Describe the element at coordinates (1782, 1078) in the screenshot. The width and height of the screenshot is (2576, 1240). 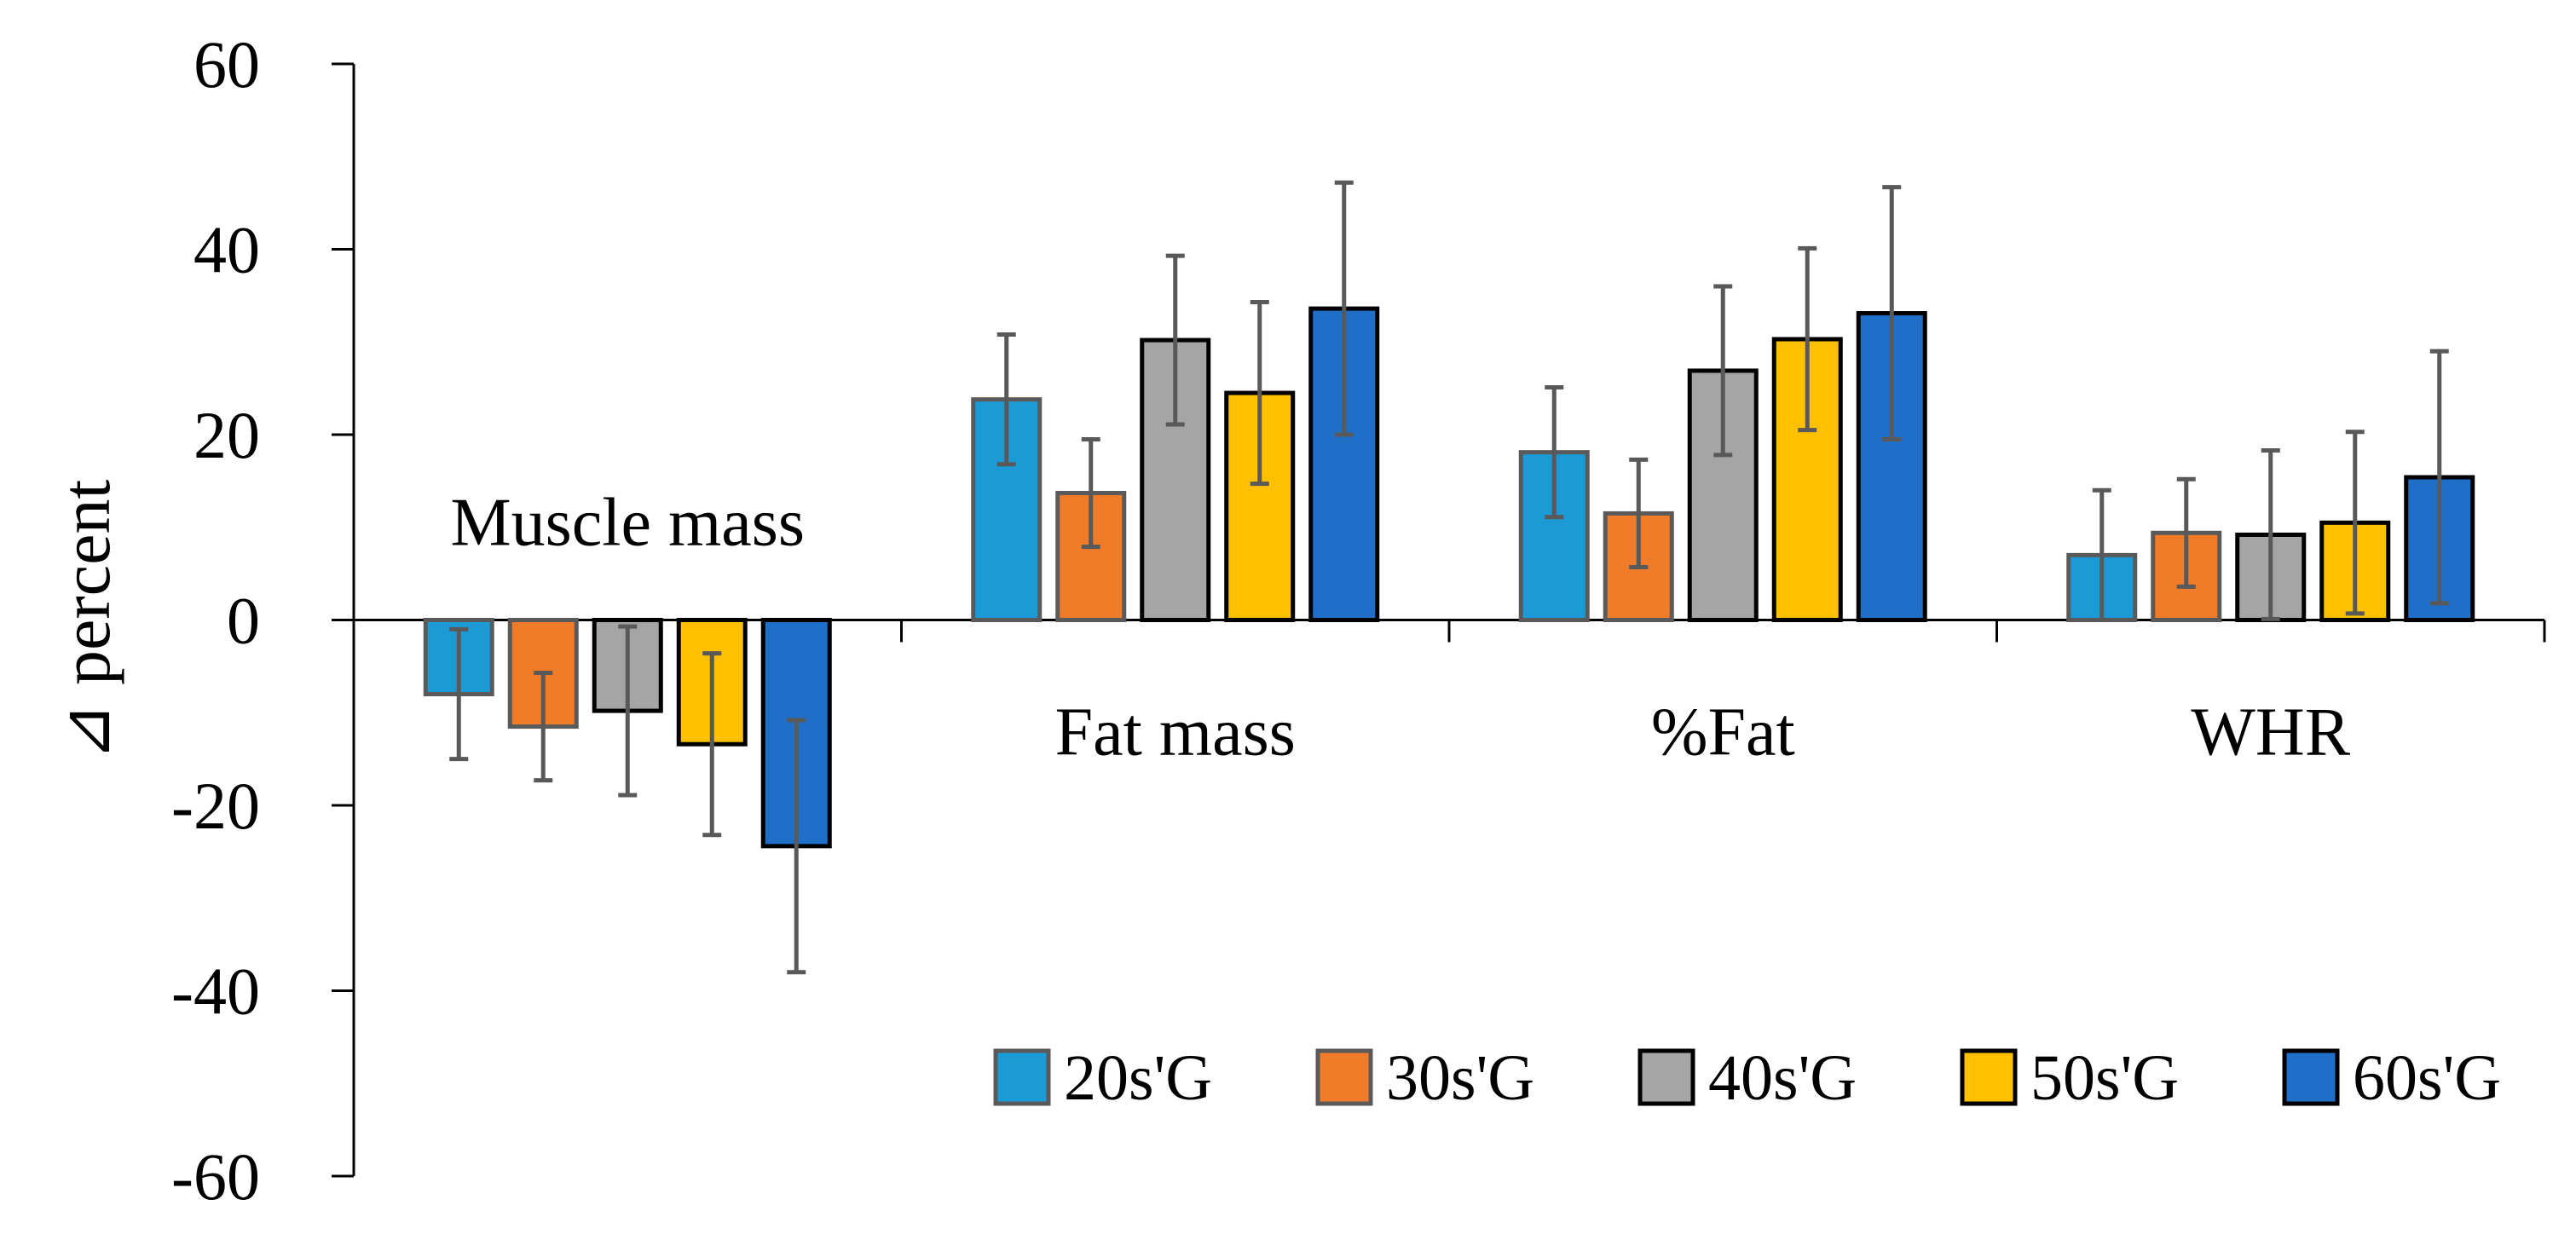
I see `legend-label: 40s'G` at that location.